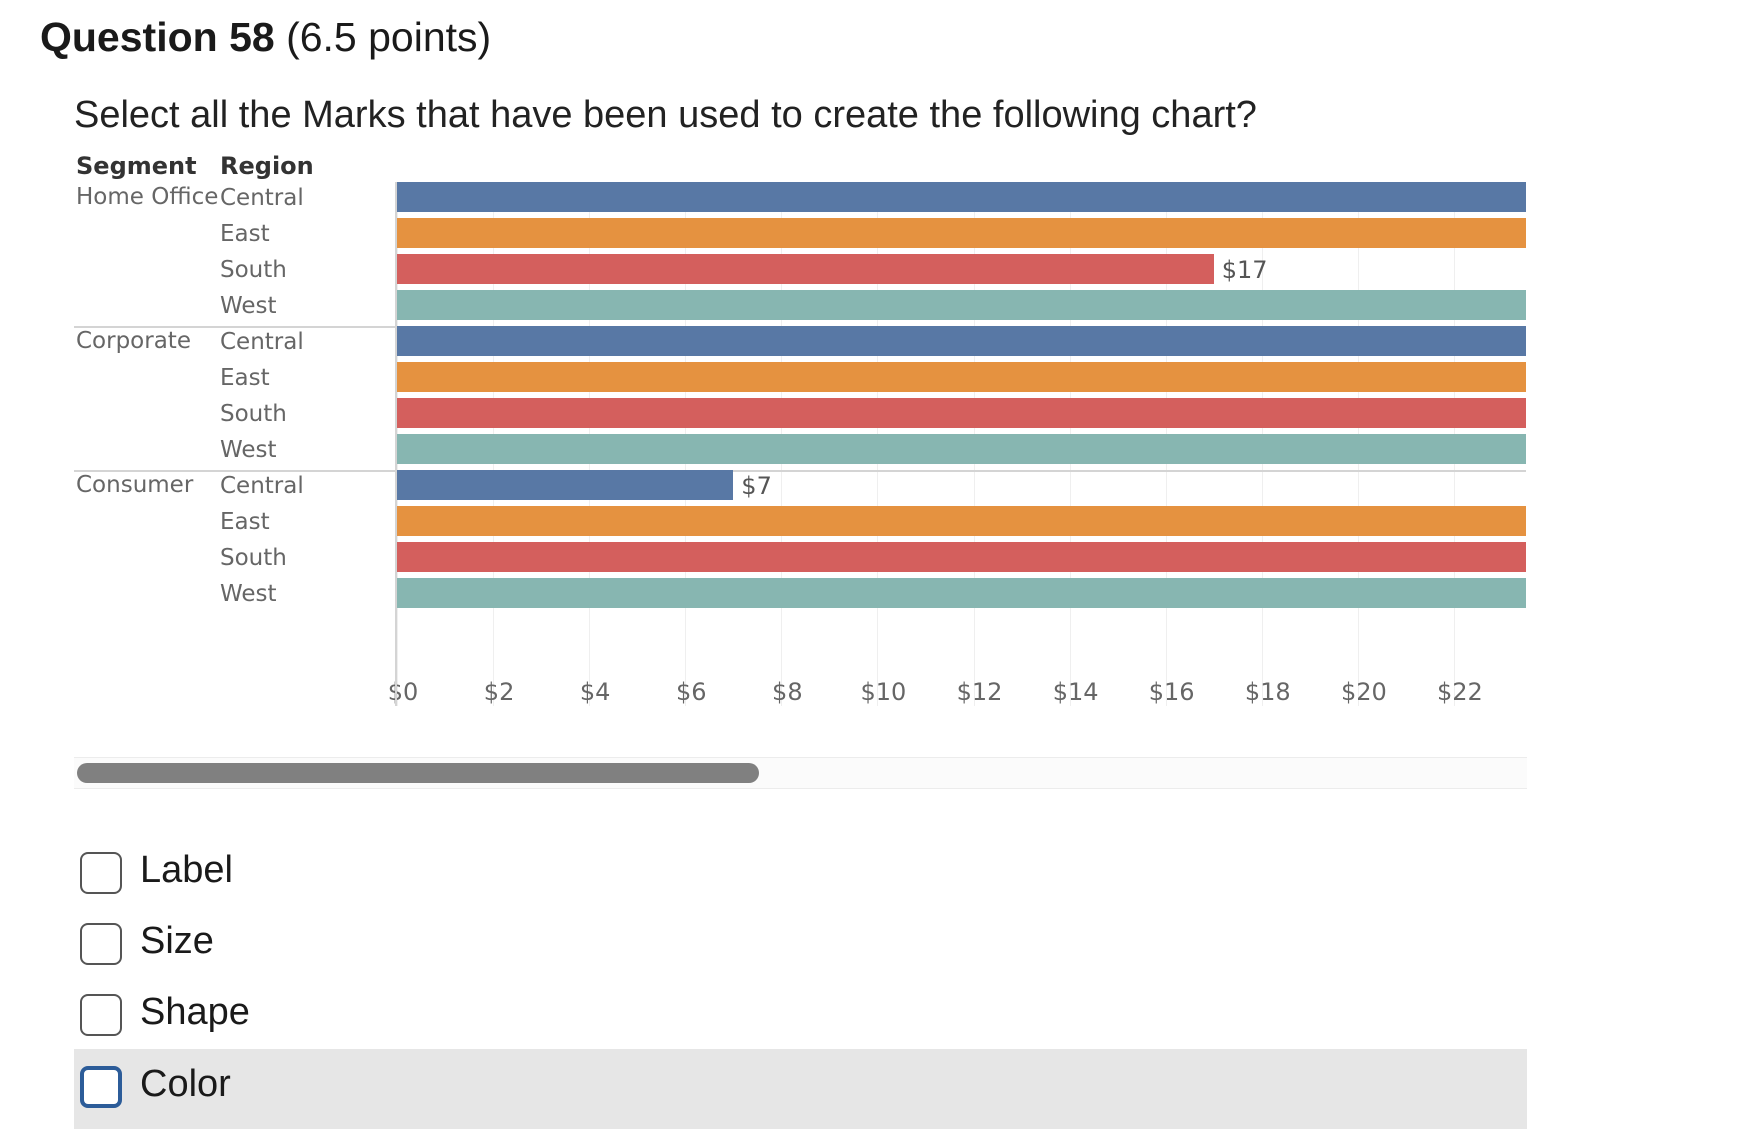  What do you see at coordinates (1075, 692) in the screenshot?
I see `x-tick-label: $14` at bounding box center [1075, 692].